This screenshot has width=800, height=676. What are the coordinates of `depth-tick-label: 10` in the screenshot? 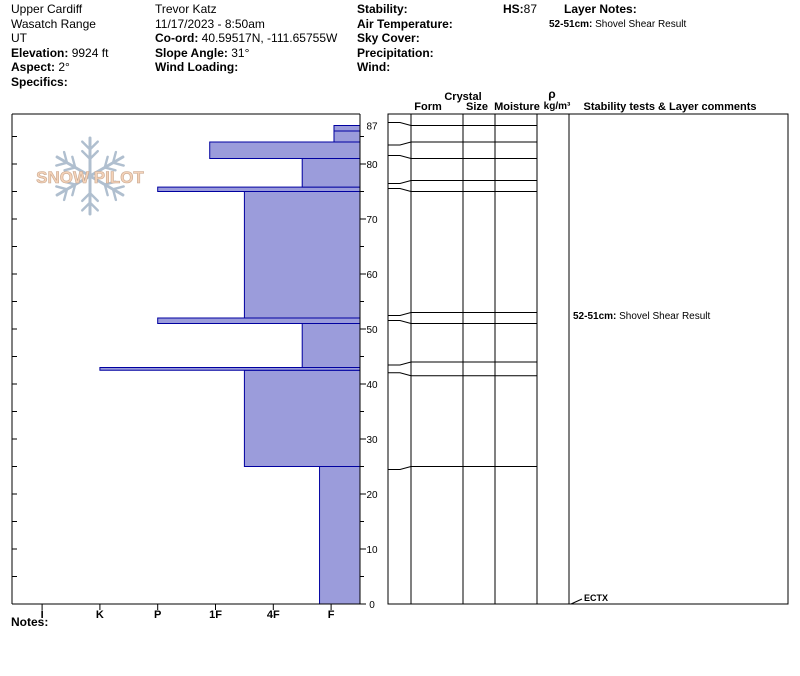 It's located at (372, 550).